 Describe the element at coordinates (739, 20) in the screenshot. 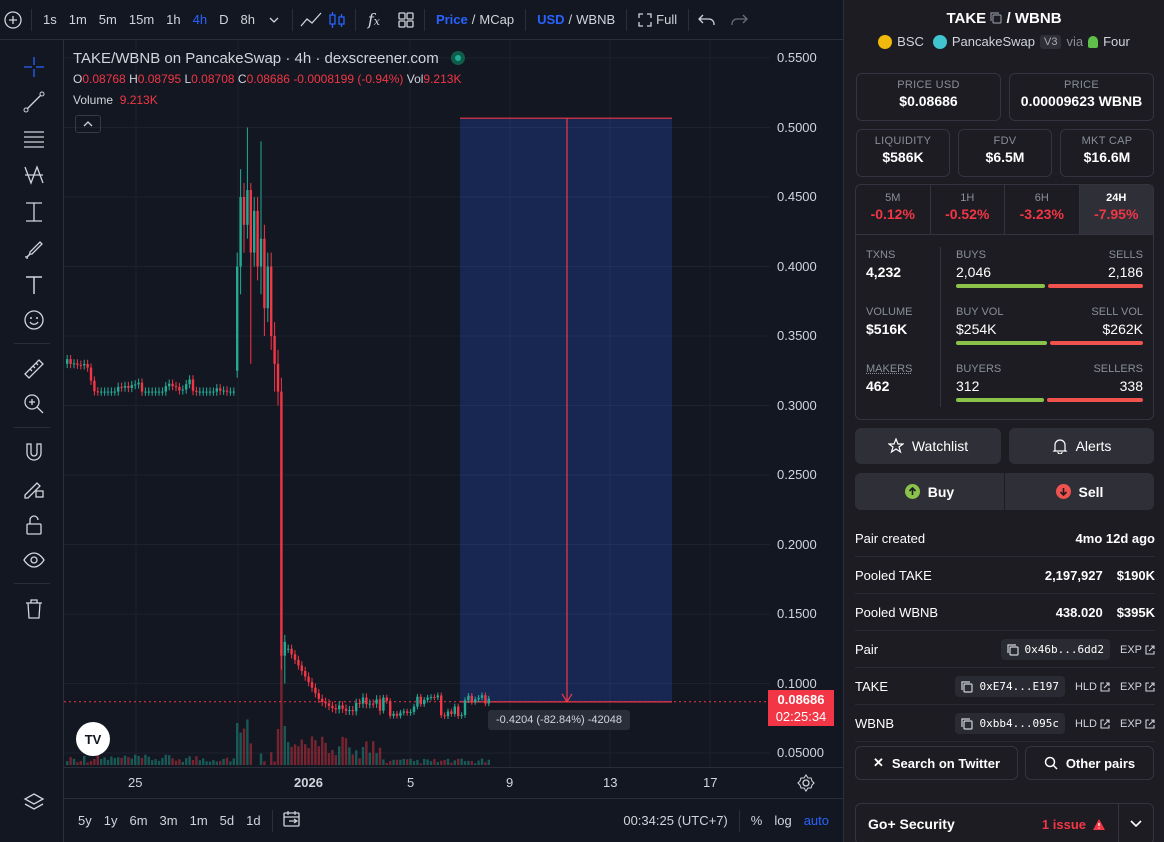

I see `redo-icon` at that location.